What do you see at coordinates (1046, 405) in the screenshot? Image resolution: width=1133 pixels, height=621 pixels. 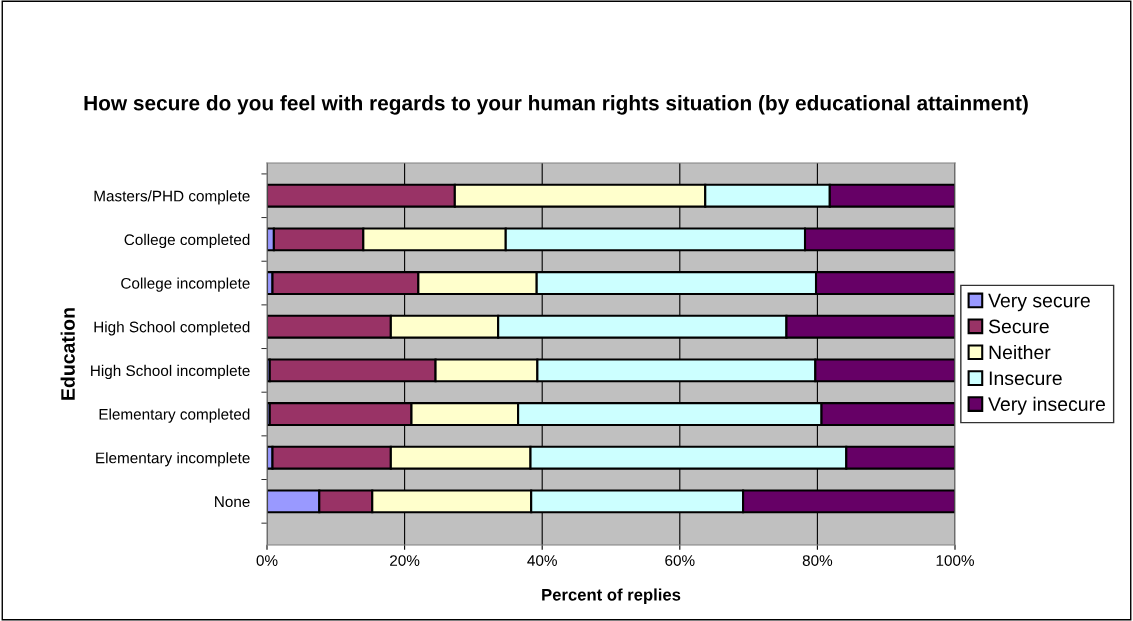 I see `legend-label: Very insecure` at bounding box center [1046, 405].